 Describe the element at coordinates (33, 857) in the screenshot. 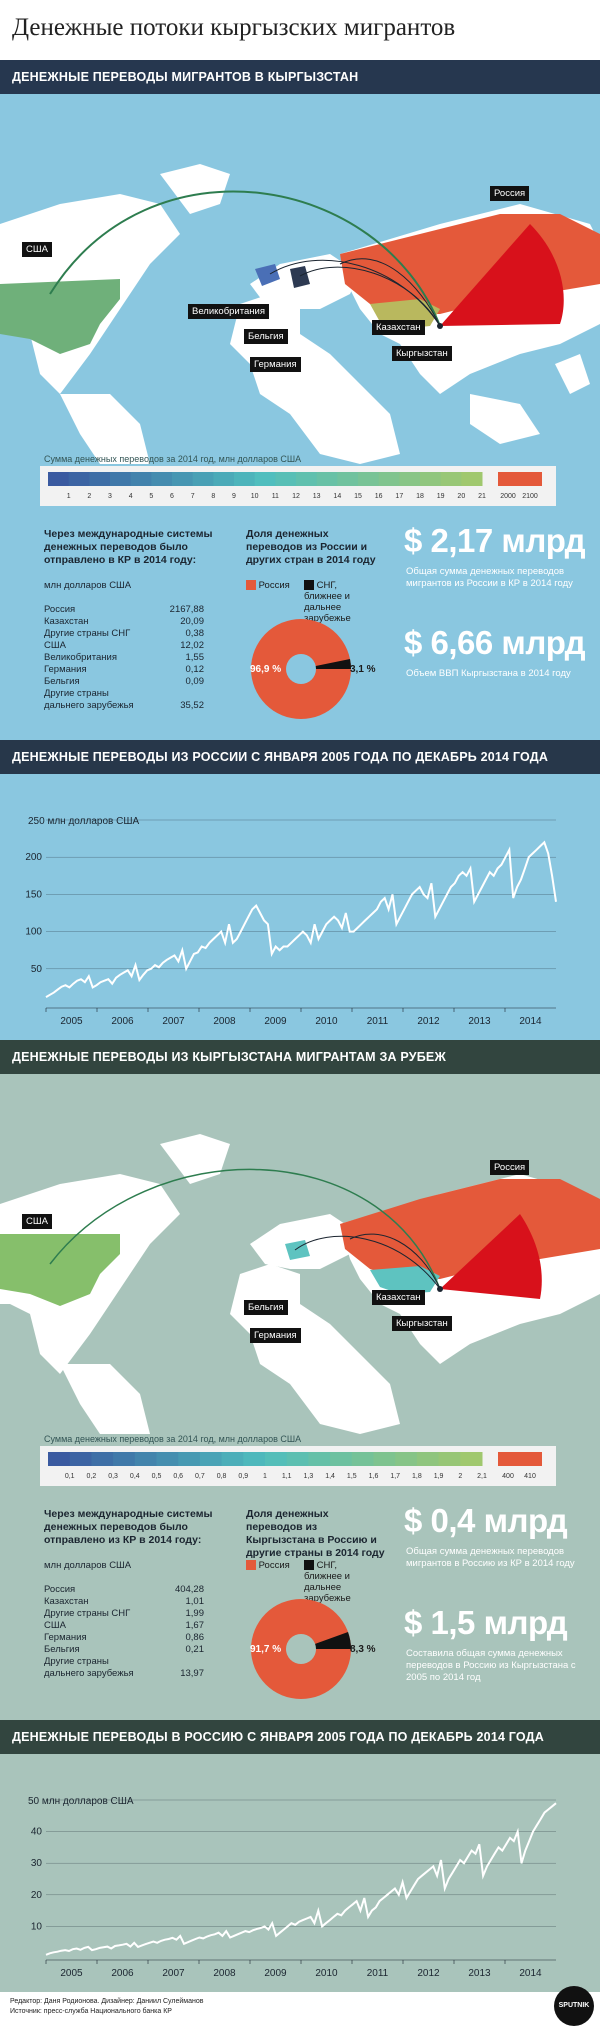

I see `y-tick-label: 200` at that location.